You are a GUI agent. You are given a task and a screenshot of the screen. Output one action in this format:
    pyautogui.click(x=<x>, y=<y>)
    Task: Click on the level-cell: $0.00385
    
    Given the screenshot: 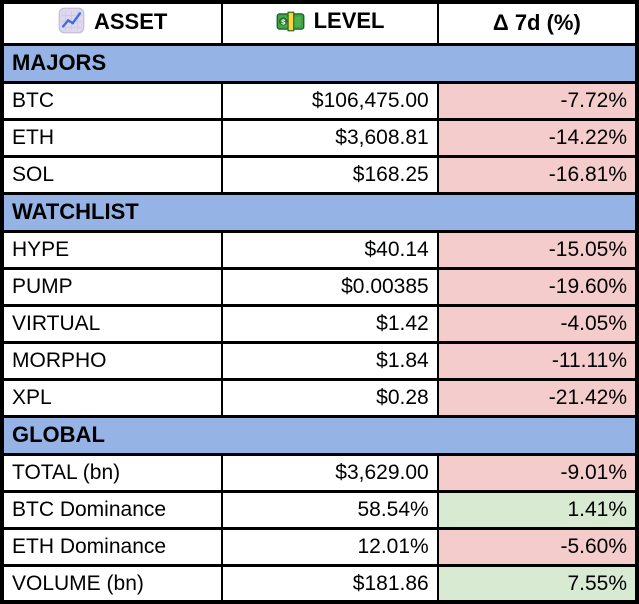 What is the action you would take?
    pyautogui.click(x=330, y=286)
    